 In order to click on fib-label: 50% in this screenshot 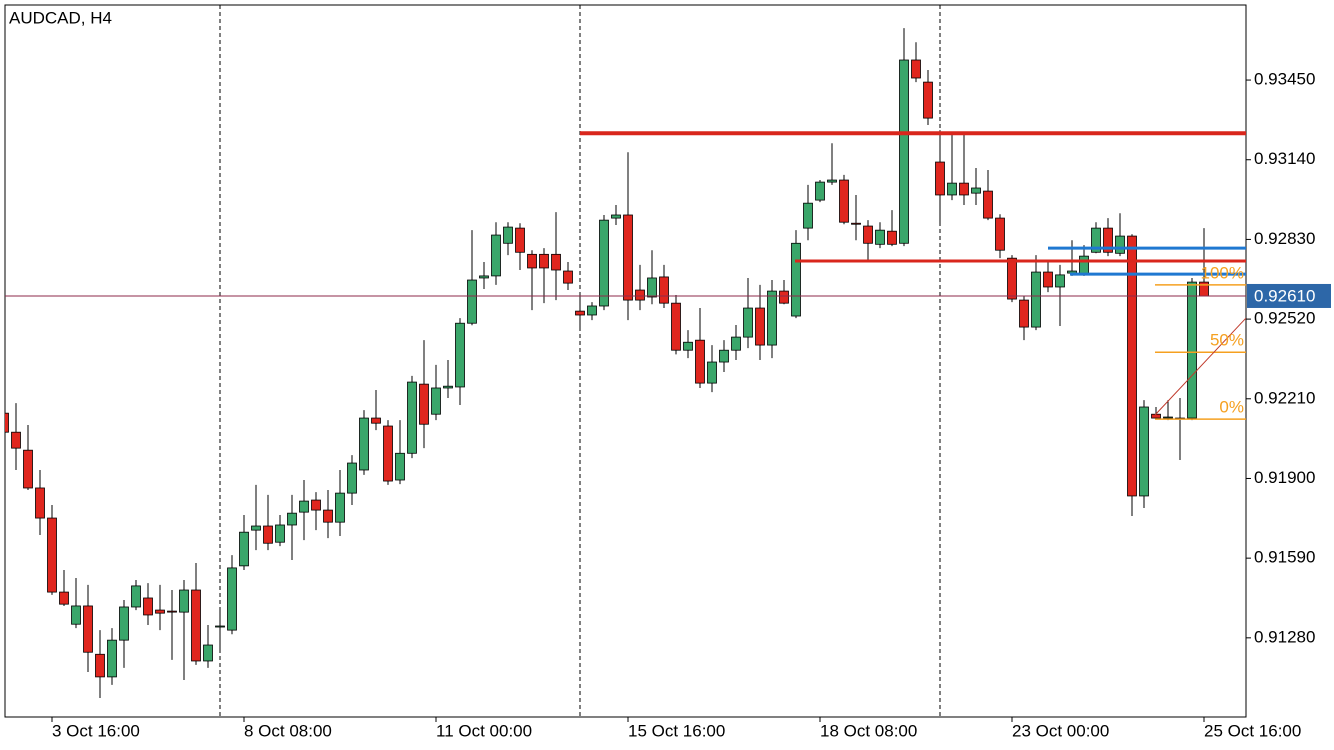, I will do `click(1227, 340)`.